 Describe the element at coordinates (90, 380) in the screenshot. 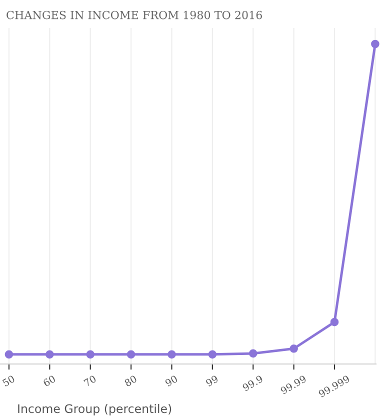

I see `x-tick-label: 70` at that location.